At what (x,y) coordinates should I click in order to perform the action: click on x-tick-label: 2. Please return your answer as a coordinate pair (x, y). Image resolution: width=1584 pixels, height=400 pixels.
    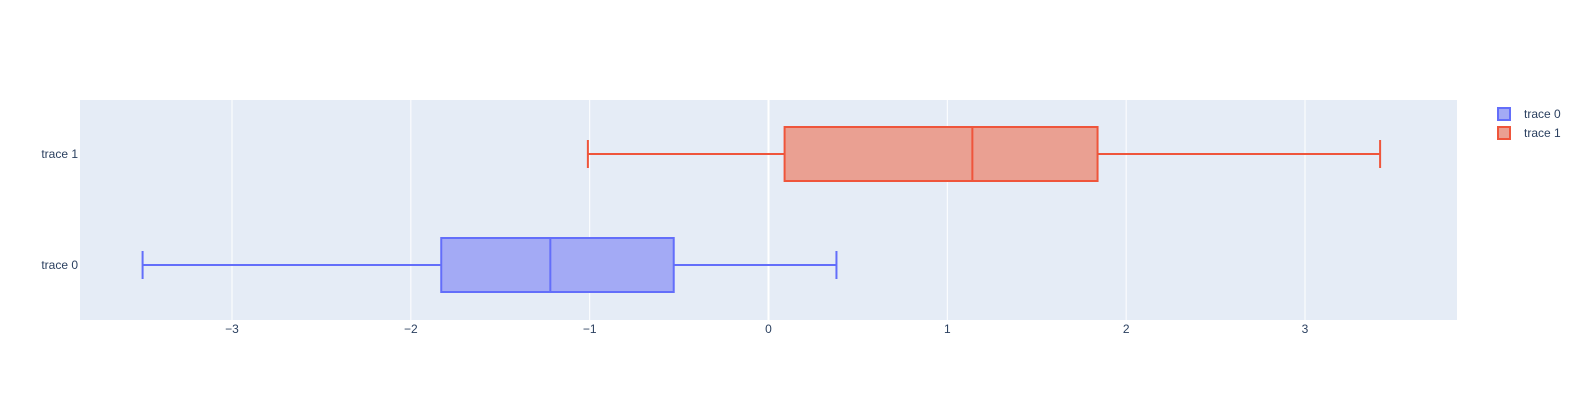
    Looking at the image, I should click on (1126, 329).